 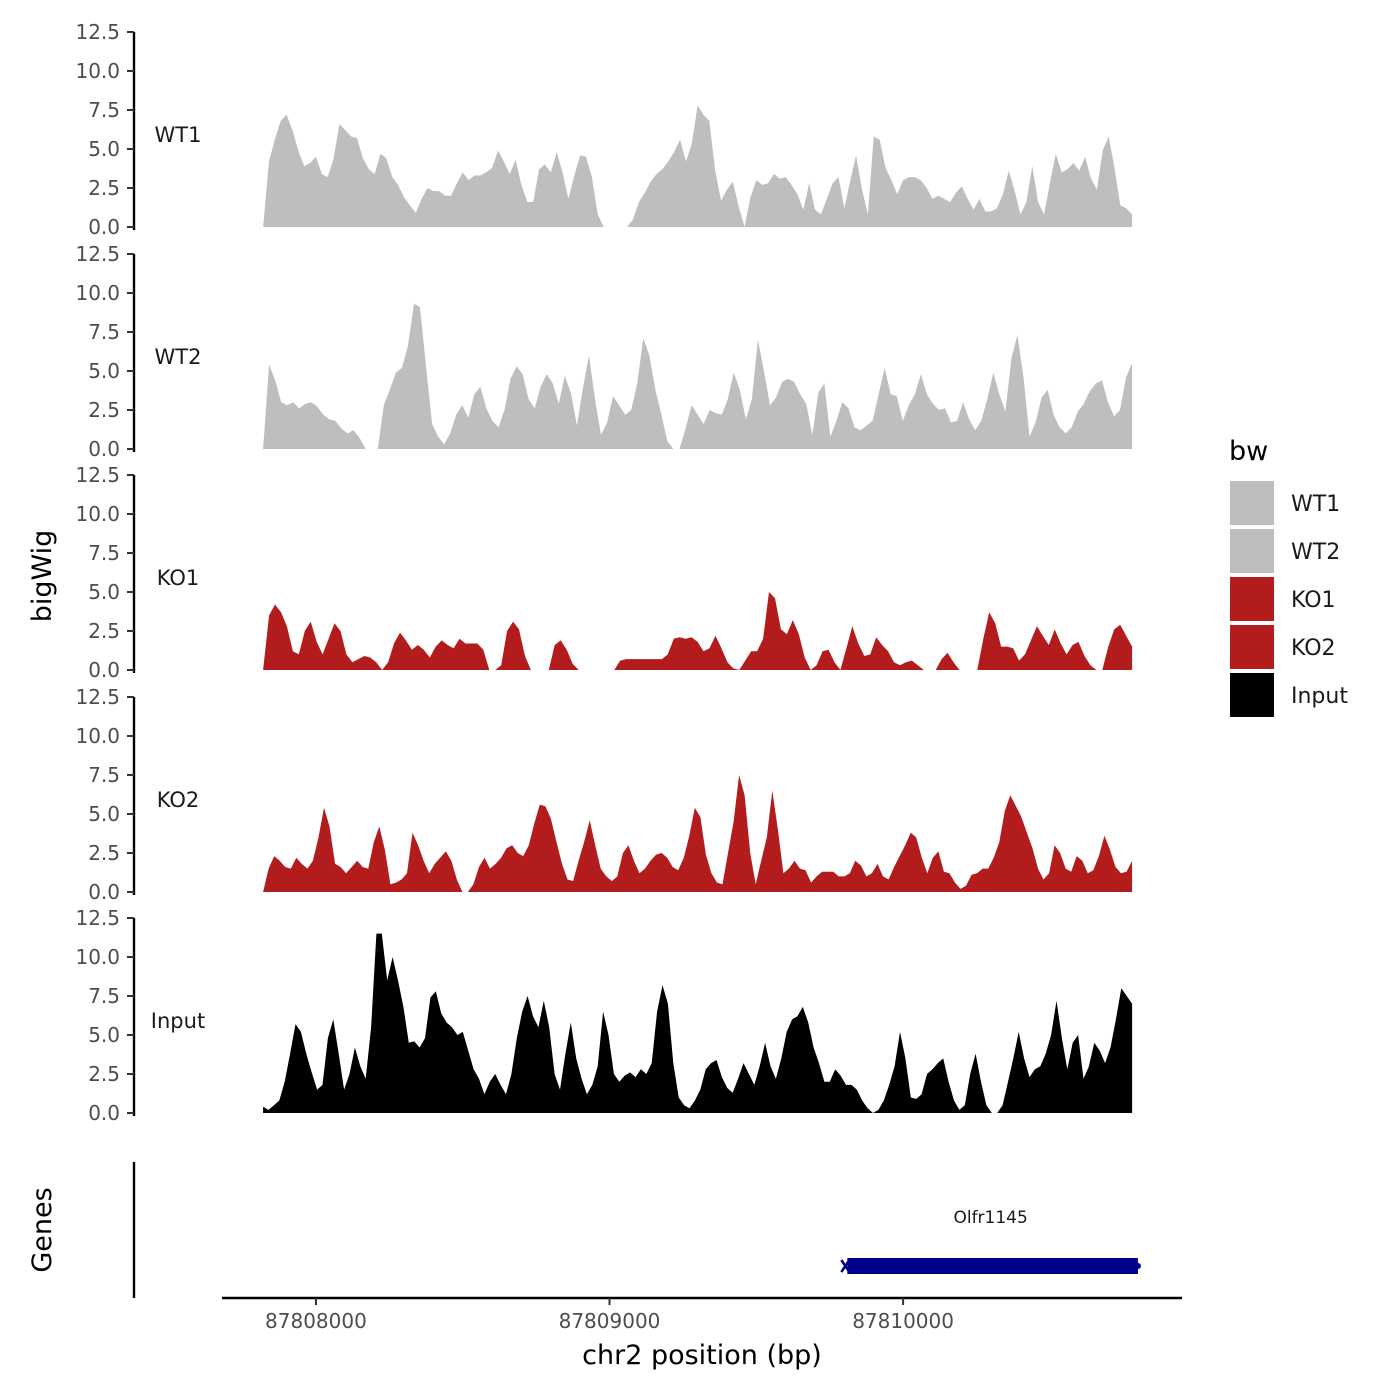 I want to click on track-ko1: 0.0 2.5 5.0 7.5 10.0 12.5 KO1, so click(x=604, y=572).